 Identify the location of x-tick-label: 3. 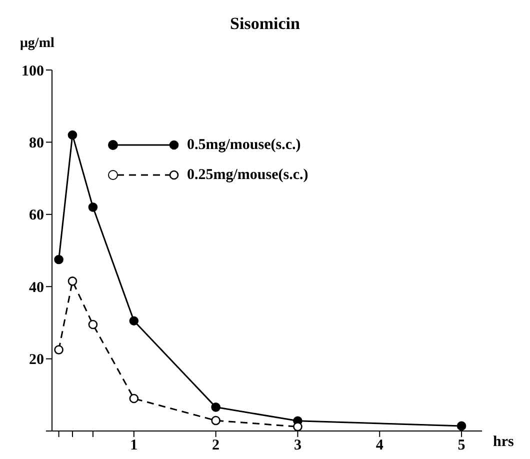
(298, 446).